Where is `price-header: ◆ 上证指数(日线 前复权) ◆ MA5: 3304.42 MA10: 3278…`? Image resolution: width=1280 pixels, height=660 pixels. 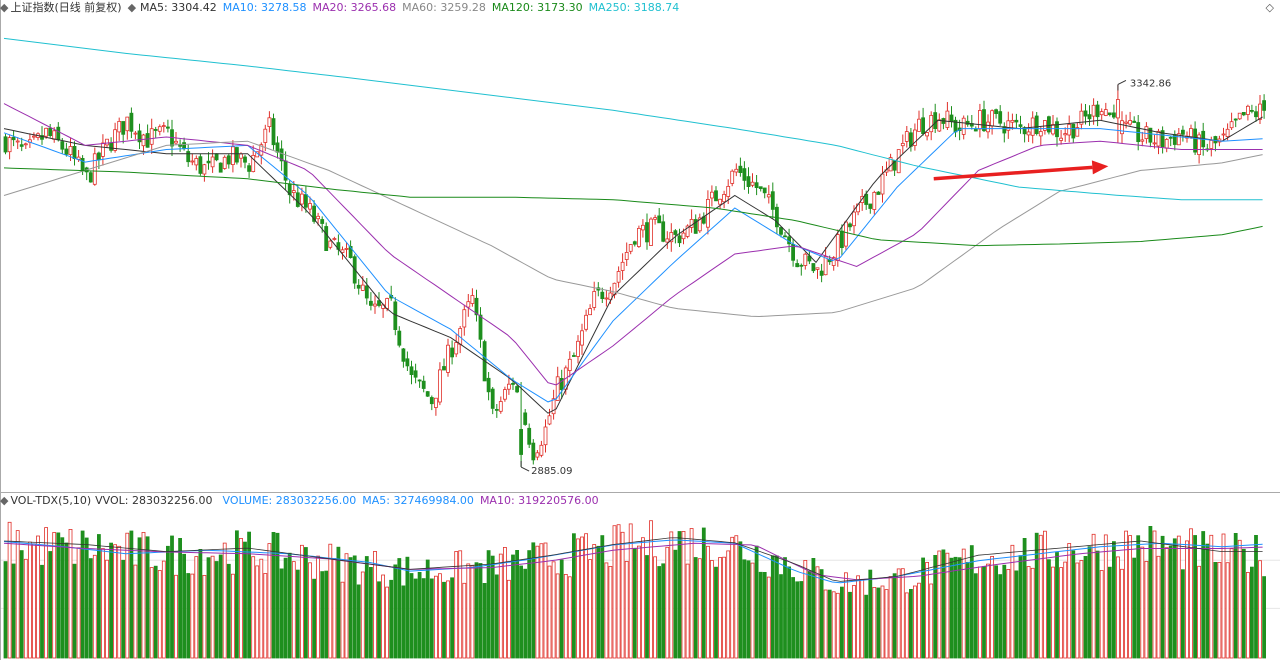 price-header: ◆ 上证指数(日线 前复权) ◆ MA5: 3304.42 MA10: 3278… is located at coordinates (640, 8).